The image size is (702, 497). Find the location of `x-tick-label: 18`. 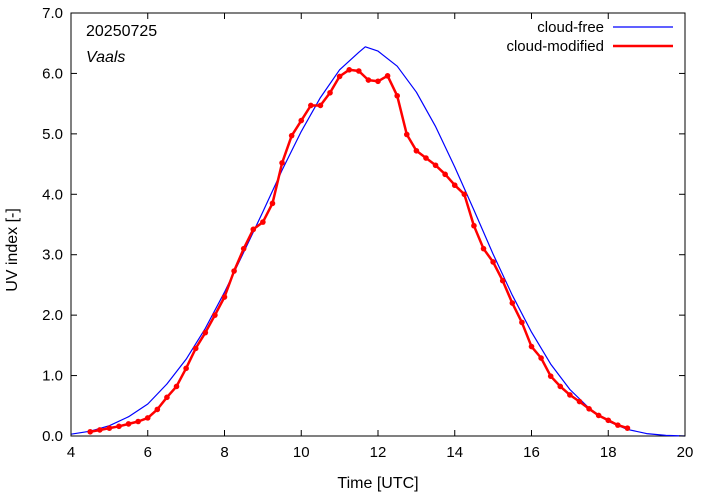

x-tick-label: 18 is located at coordinates (608, 452).